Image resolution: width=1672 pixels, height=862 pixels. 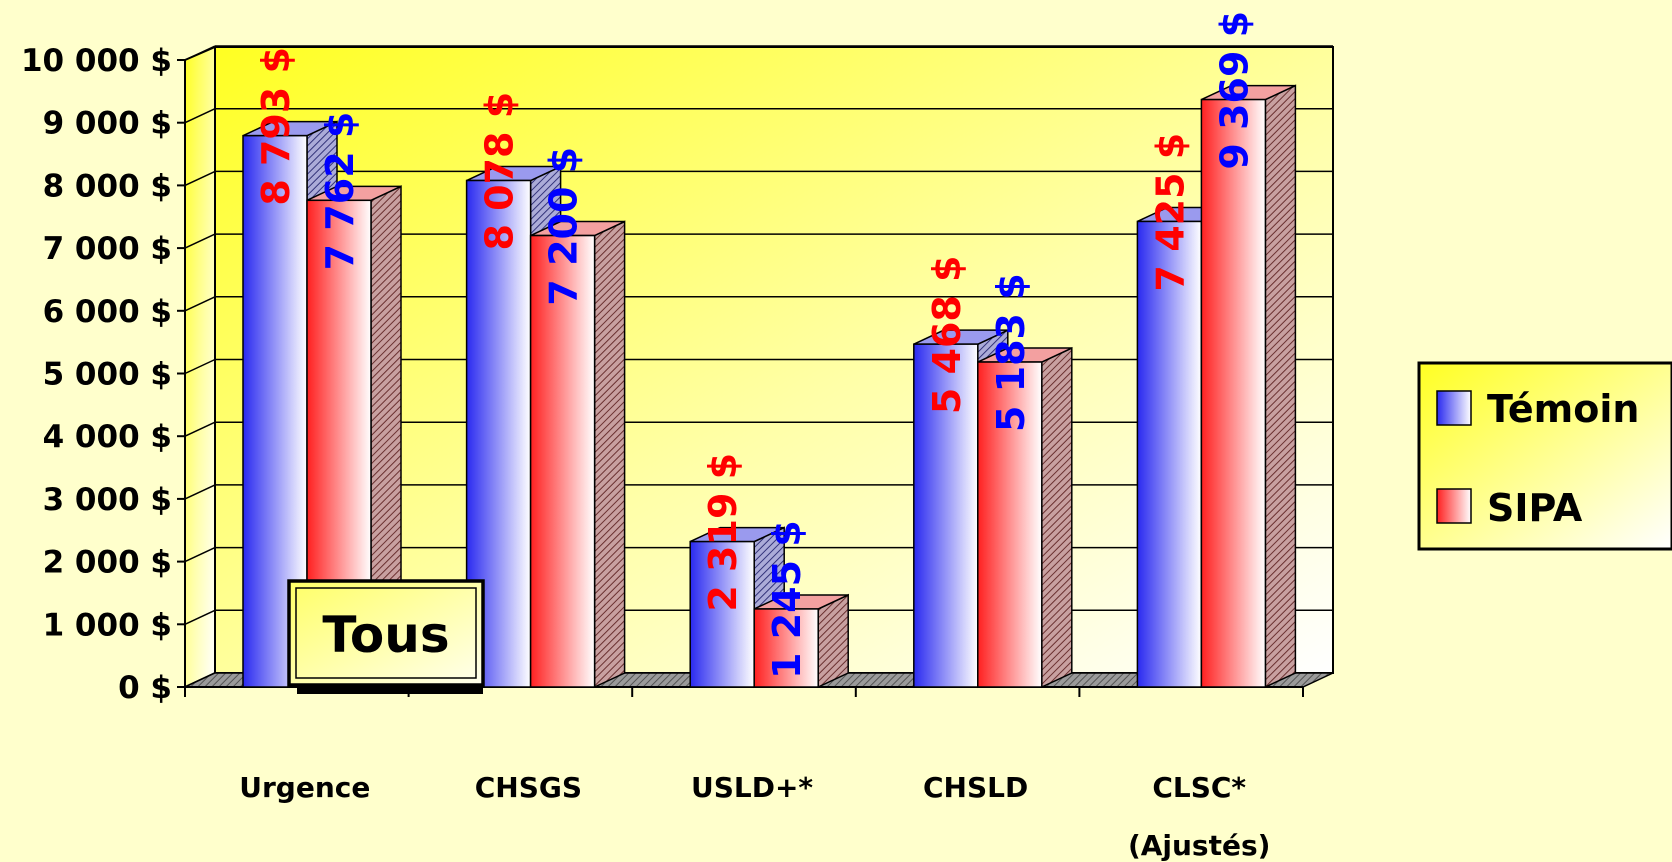 I want to click on data-label-1-1: 7 200 $, so click(x=564, y=226).